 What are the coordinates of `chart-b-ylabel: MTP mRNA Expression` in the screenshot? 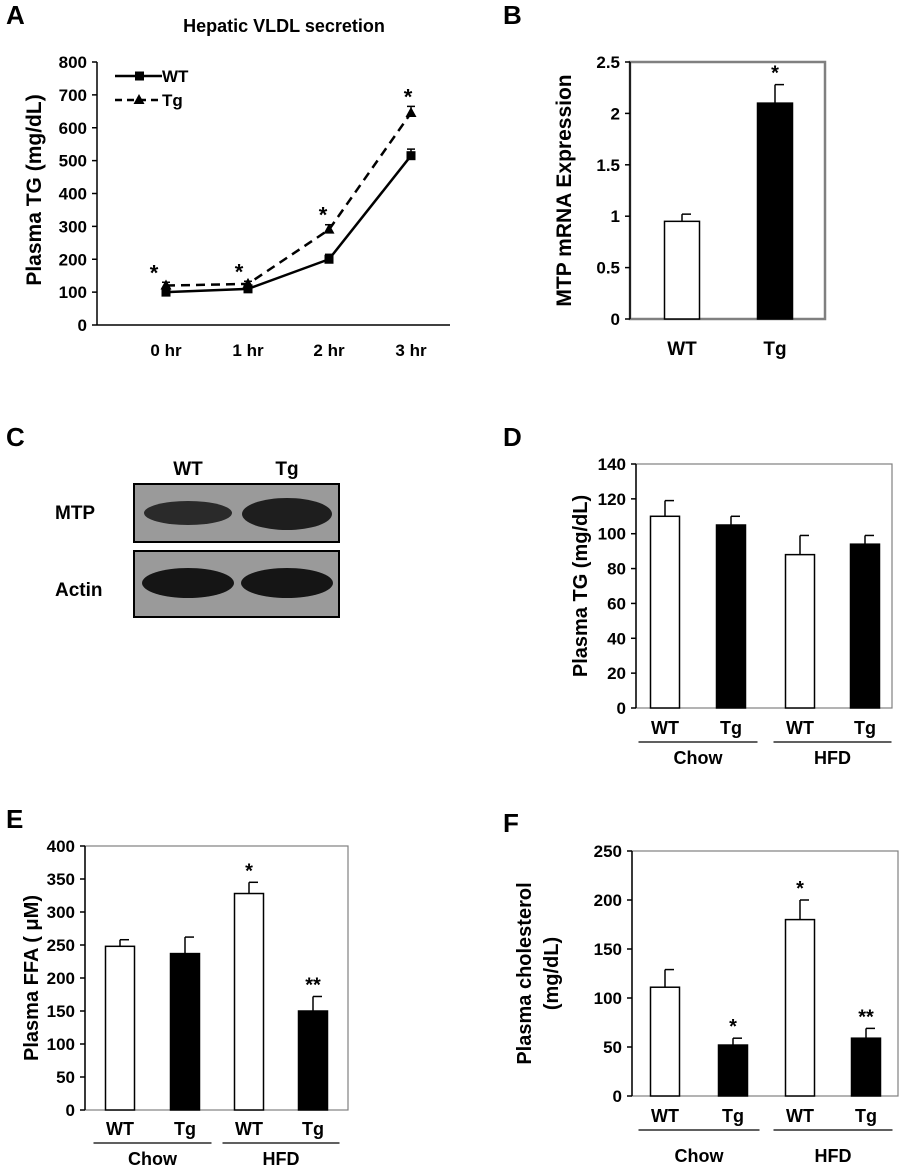 It's located at (564, 190).